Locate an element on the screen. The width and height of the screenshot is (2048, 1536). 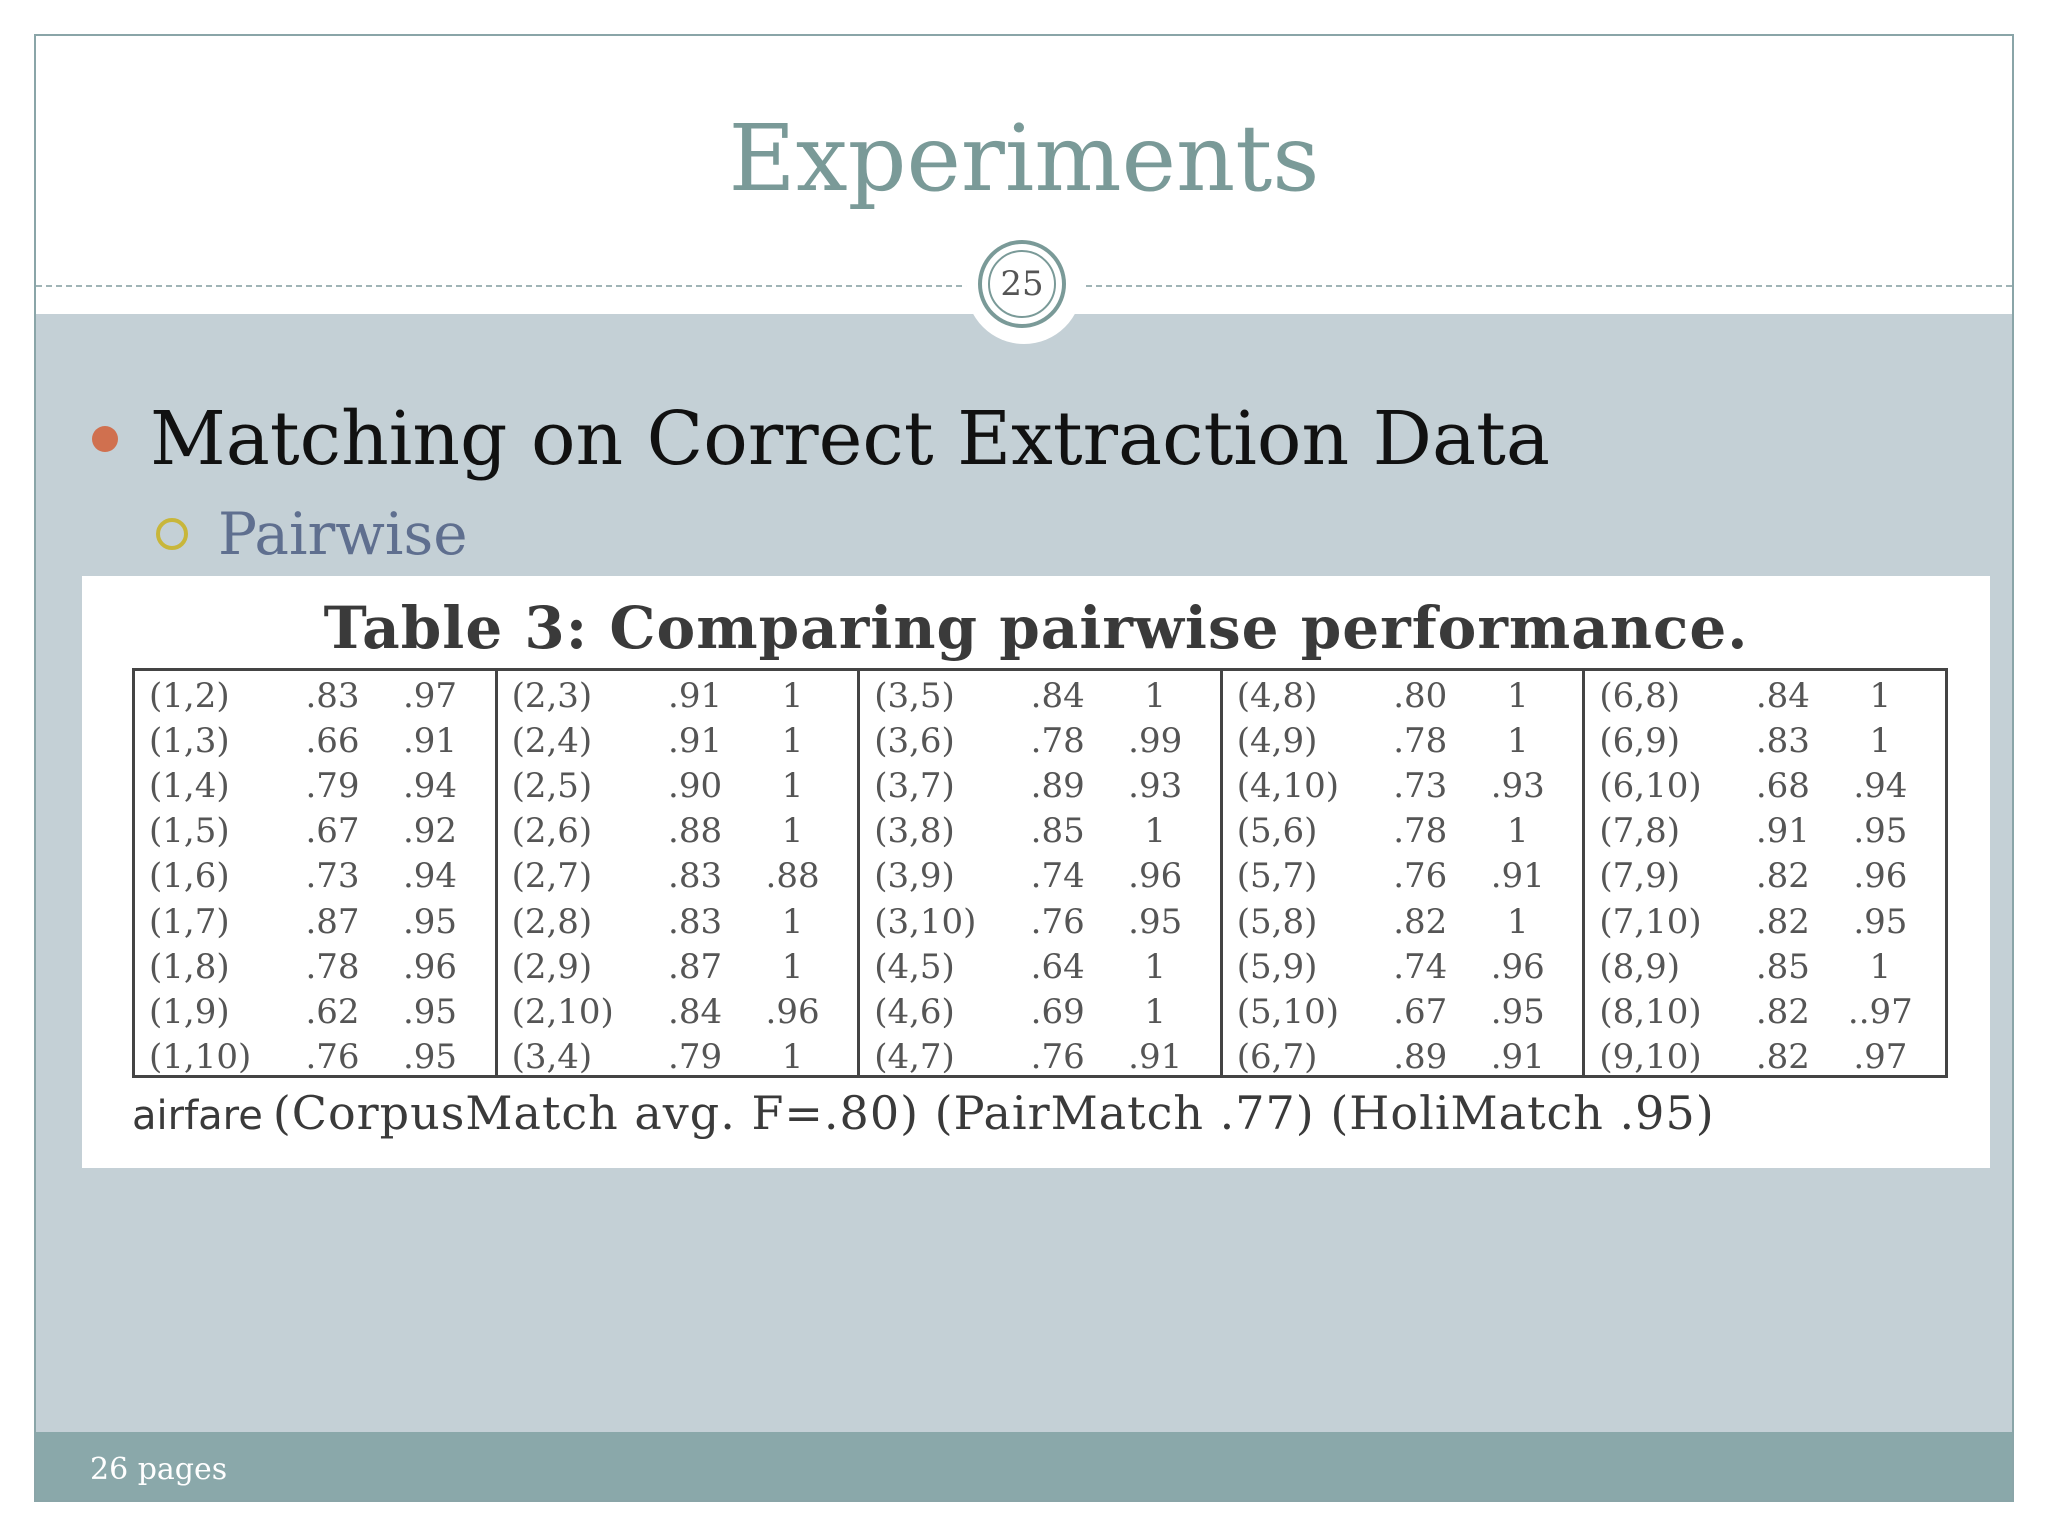
table-row: (1,4) .79 .94 is located at coordinates (315, 785).